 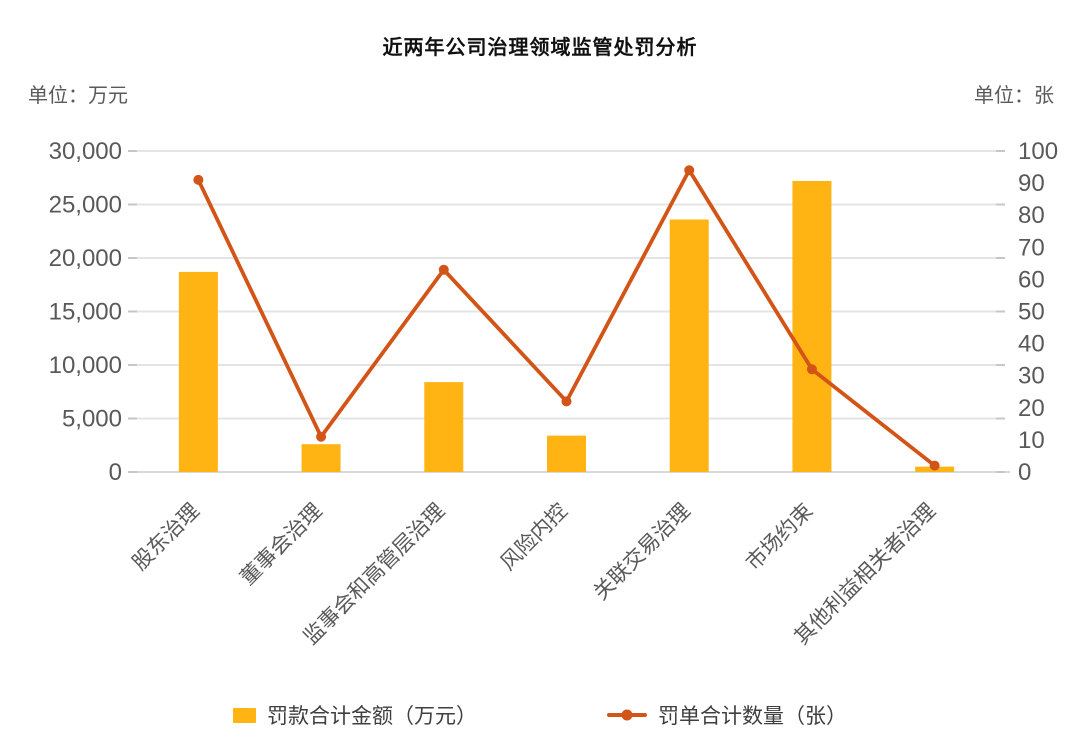 I want to click on right-axis-unit-label: 单位：张, so click(x=1014, y=96).